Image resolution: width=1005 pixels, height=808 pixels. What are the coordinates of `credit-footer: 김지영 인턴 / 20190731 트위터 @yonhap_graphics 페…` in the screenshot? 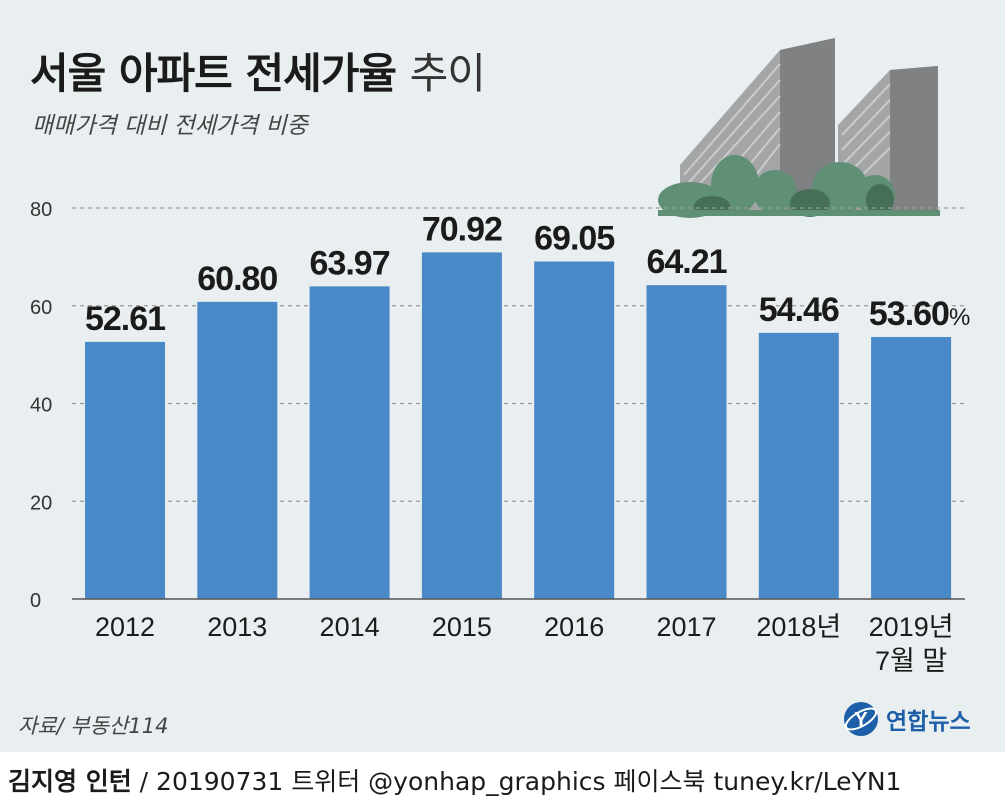 It's located at (502, 780).